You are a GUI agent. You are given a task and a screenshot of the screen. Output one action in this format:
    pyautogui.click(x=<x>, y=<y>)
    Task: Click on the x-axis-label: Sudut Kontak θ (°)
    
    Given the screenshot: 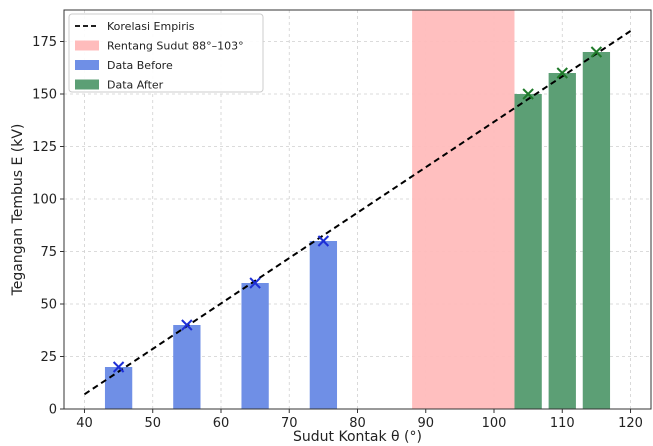 What is the action you would take?
    pyautogui.click(x=357, y=437)
    